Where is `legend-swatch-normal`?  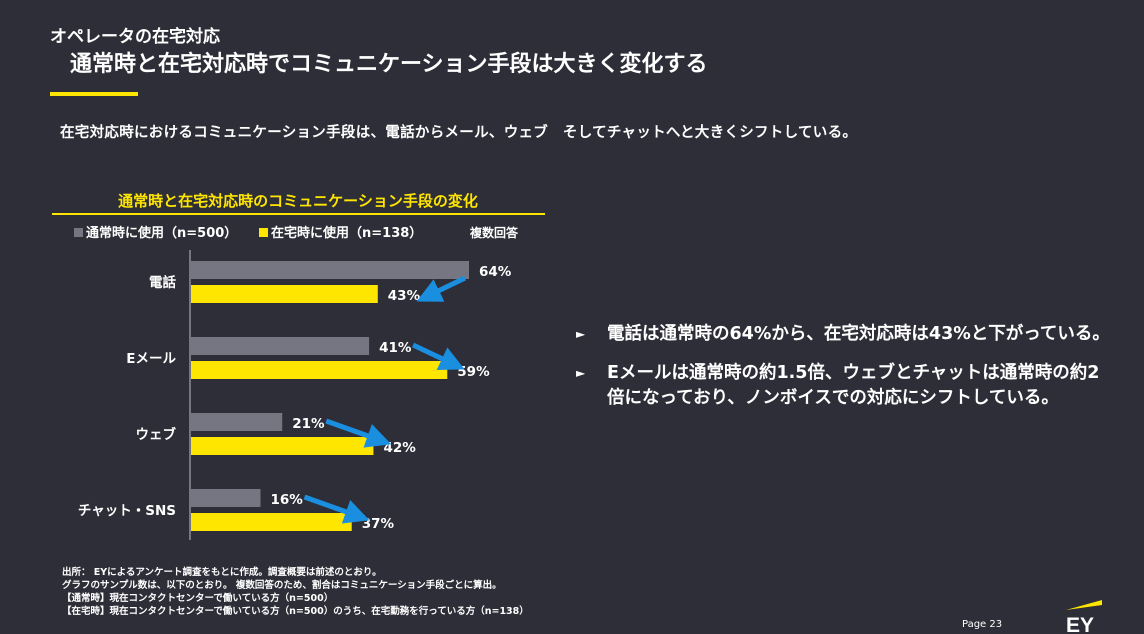 legend-swatch-normal is located at coordinates (78, 232).